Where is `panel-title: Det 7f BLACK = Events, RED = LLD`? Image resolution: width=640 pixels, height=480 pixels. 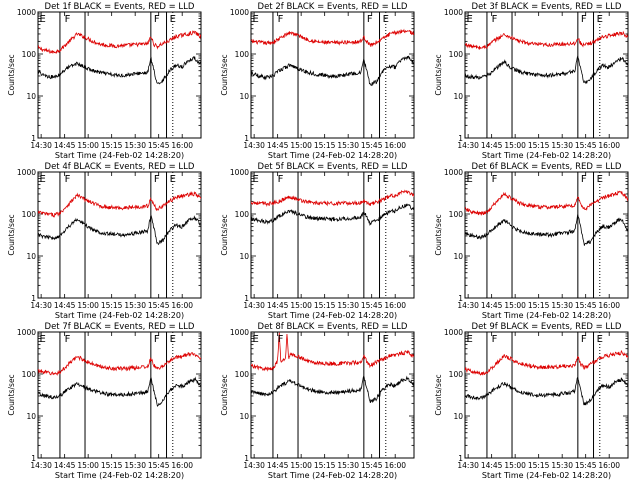
panel-title: Det 7f BLACK = Events, RED = LLD is located at coordinates (120, 327).